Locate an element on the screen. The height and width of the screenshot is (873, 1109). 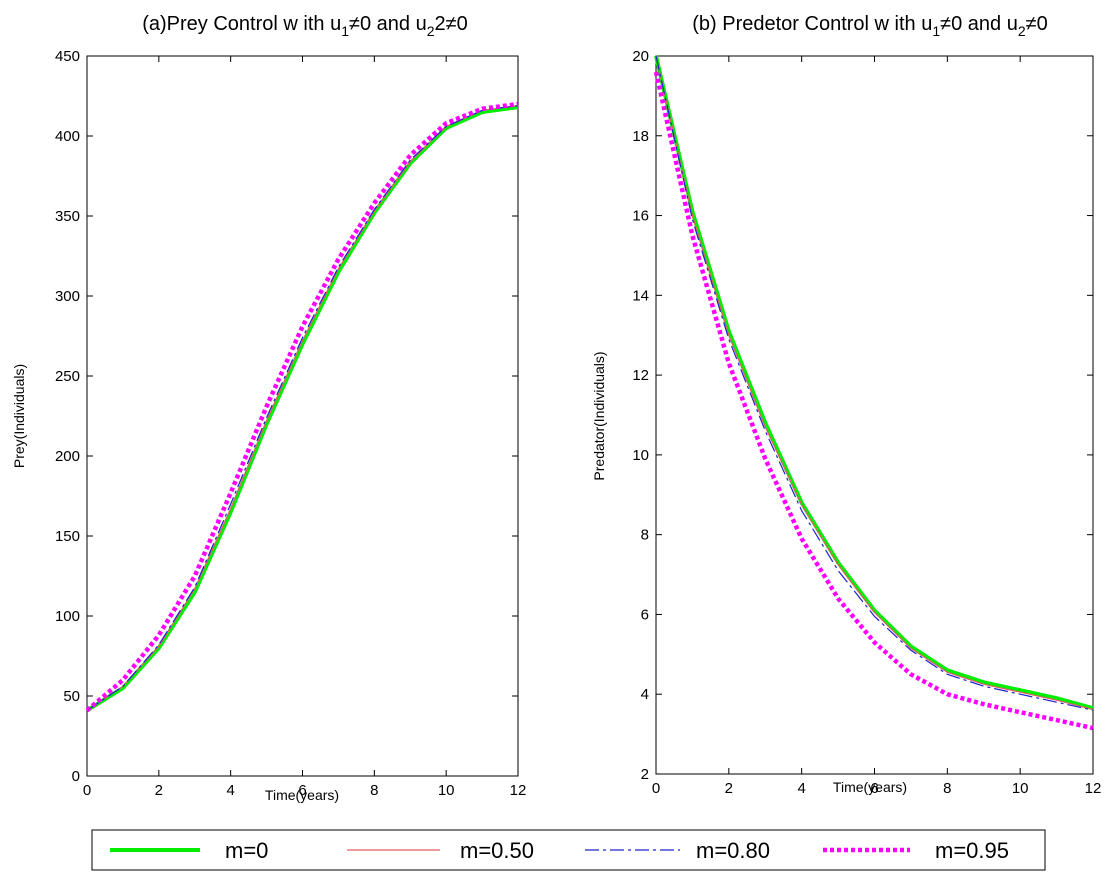
chart-title-b: (b) Predetor Control w ith u1≠0 and u2≠0 is located at coordinates (870, 26).